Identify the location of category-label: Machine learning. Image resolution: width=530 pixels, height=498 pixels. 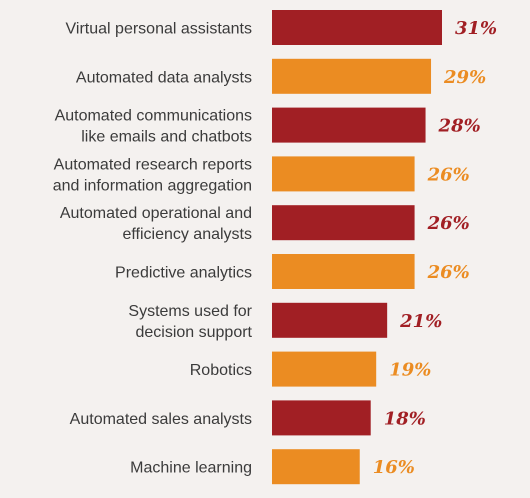
(191, 468).